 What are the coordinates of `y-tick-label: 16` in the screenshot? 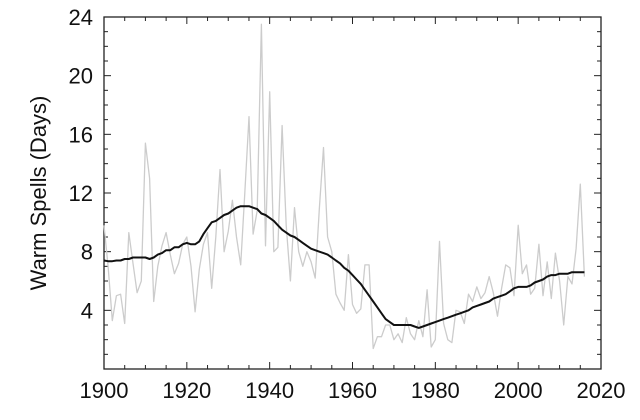 It's located at (81, 134).